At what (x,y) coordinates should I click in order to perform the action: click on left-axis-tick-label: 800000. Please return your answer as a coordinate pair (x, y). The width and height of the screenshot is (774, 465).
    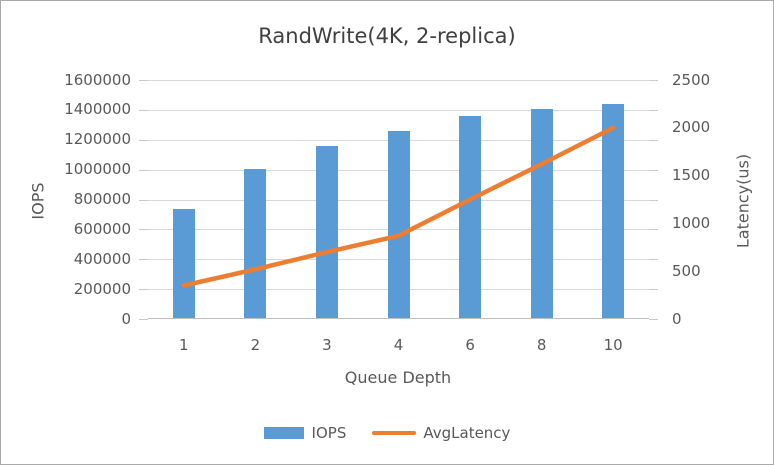
    Looking at the image, I should click on (102, 199).